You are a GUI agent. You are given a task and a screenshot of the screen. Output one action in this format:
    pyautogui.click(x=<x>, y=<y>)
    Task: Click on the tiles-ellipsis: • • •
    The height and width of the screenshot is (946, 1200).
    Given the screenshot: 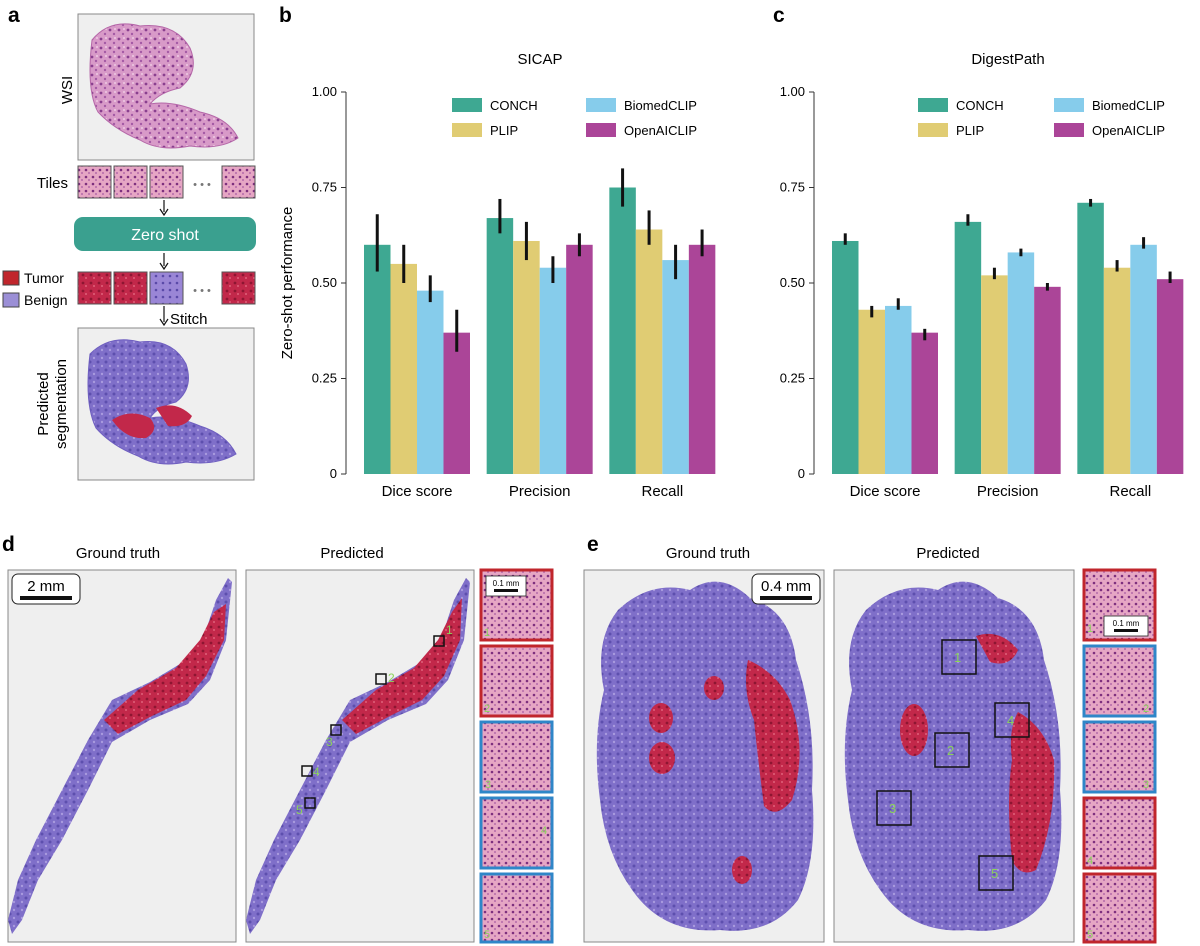 What is the action you would take?
    pyautogui.click(x=202, y=185)
    